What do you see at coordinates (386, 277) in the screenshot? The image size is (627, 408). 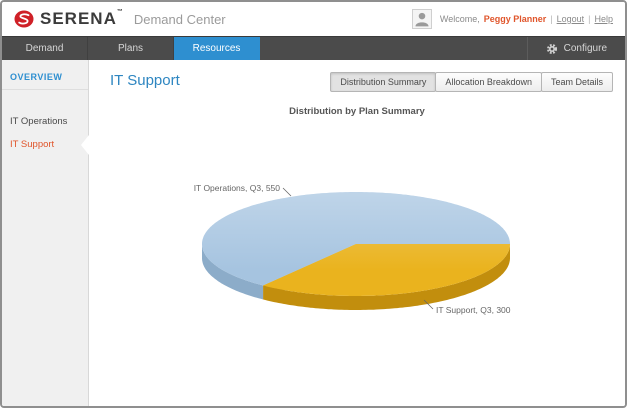 I see `pie-side-it-support` at bounding box center [386, 277].